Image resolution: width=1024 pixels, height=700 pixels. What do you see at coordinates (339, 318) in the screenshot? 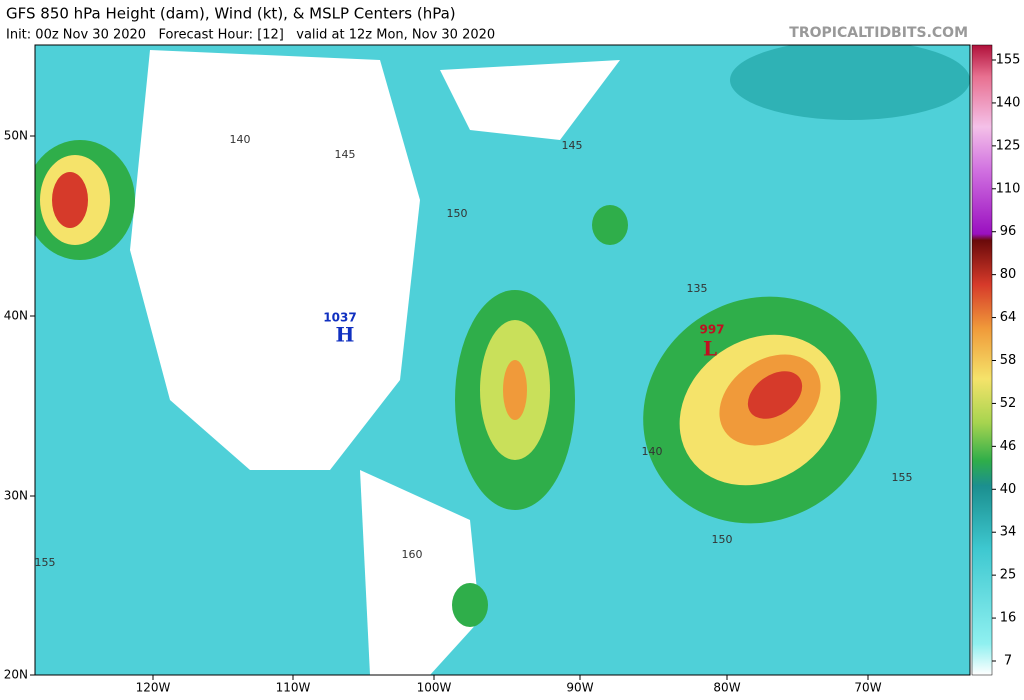
I see `pressure-value: 1037` at bounding box center [339, 318].